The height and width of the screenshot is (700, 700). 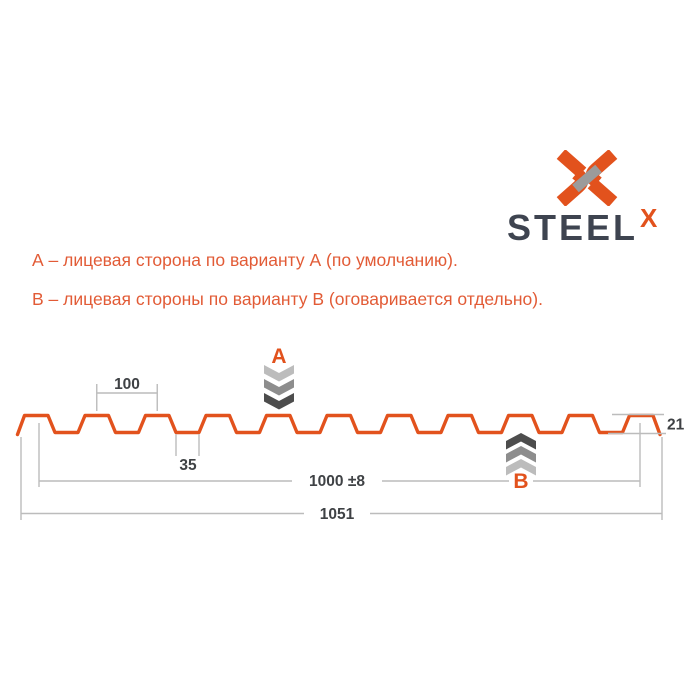 What do you see at coordinates (337, 514) in the screenshot?
I see `dim-overall-width-label: 1051` at bounding box center [337, 514].